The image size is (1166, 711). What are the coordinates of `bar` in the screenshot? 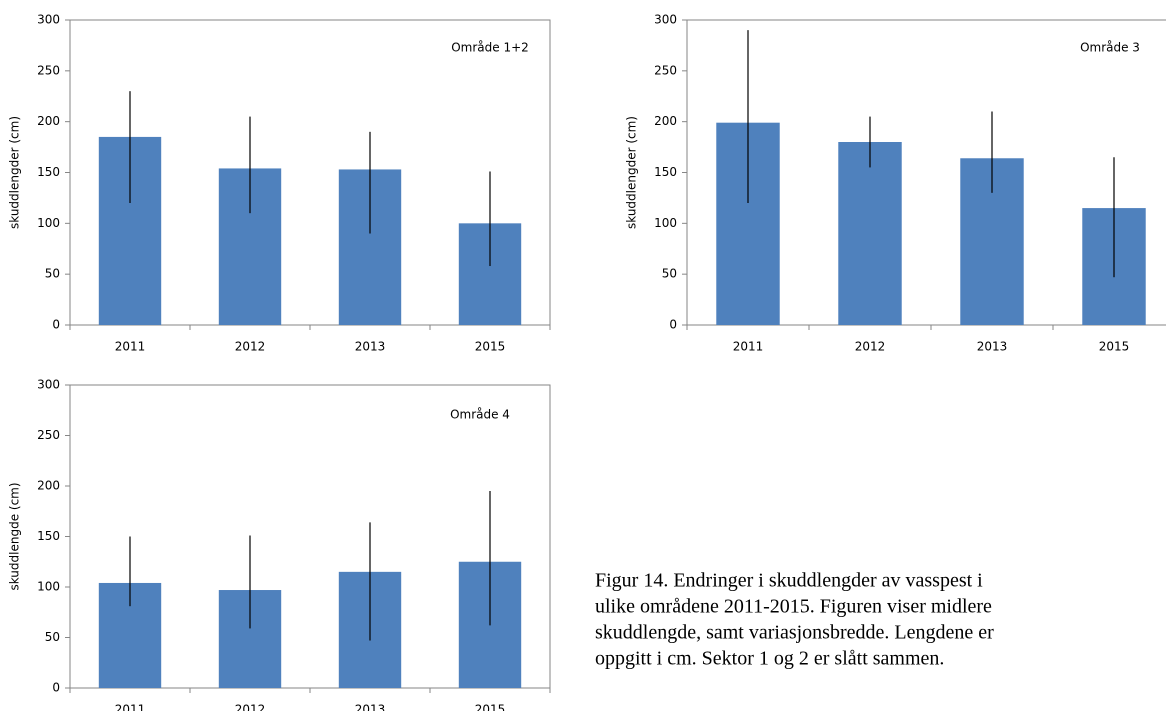 It's located at (870, 233).